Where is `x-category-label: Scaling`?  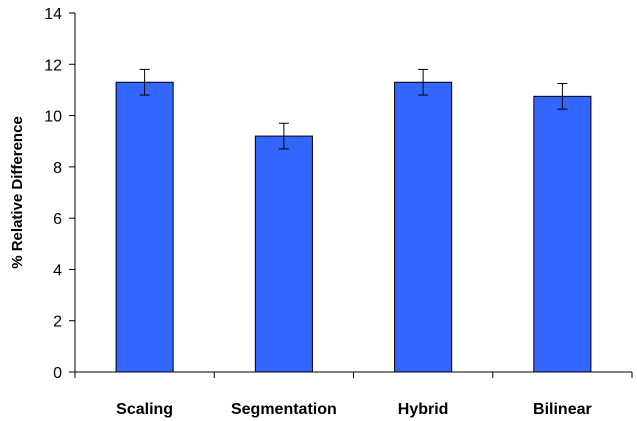
x-category-label: Scaling is located at coordinates (144, 409).